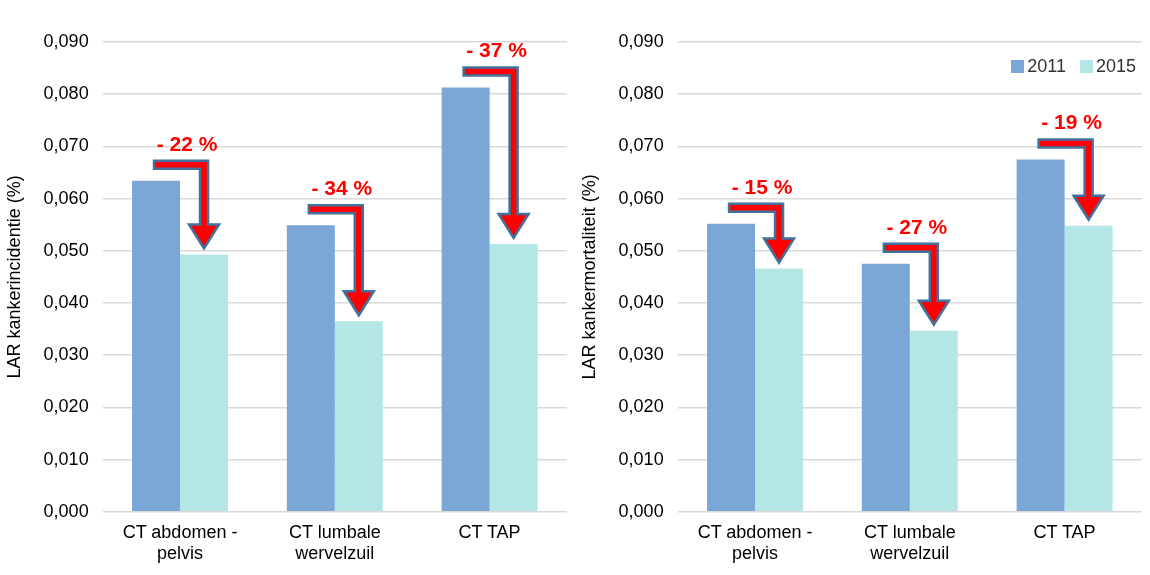  What do you see at coordinates (917, 226) in the screenshot?
I see `annotation: - 27 %` at bounding box center [917, 226].